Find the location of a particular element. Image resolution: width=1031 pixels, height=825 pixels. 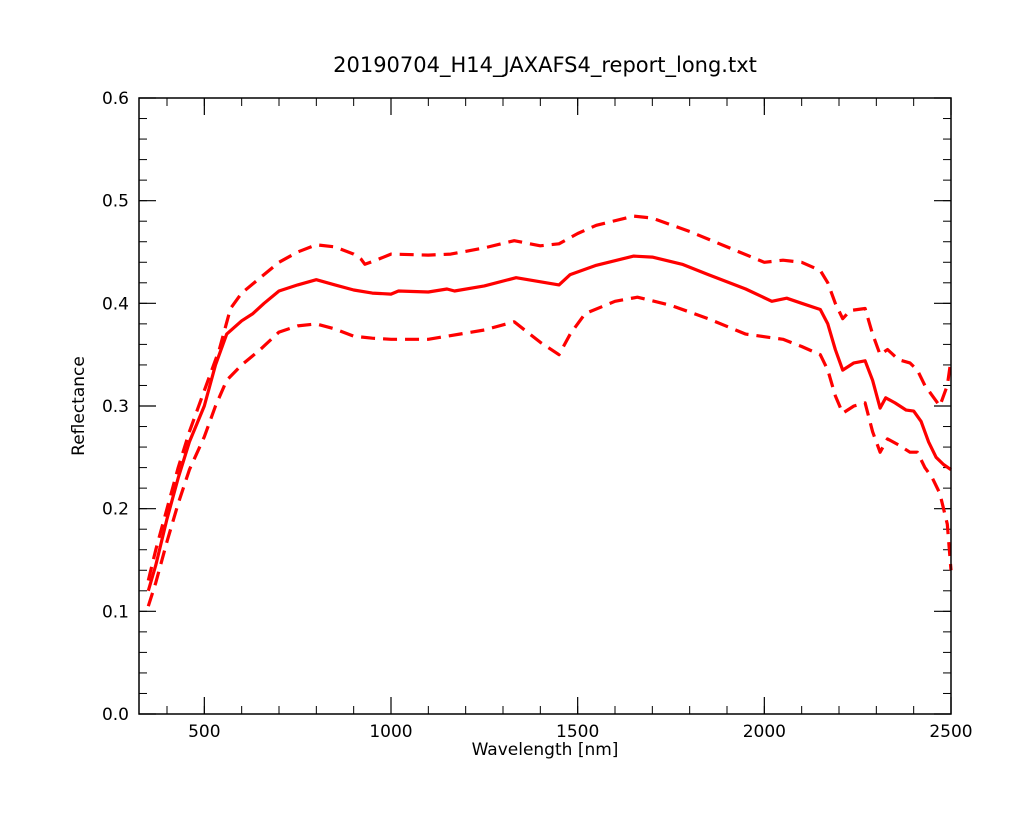

x-tick-label: 1000 is located at coordinates (390, 732).